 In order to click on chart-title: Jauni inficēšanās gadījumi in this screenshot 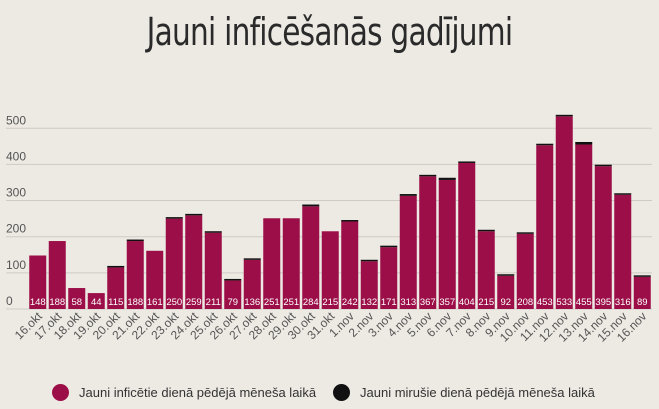, I will do `click(329, 32)`.